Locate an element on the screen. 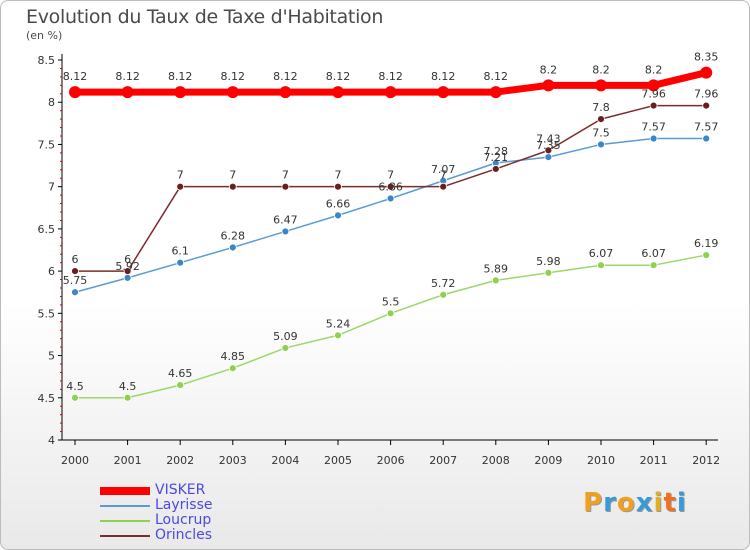 The image size is (750, 550). data-label-loucrup: 5.5 is located at coordinates (391, 301).